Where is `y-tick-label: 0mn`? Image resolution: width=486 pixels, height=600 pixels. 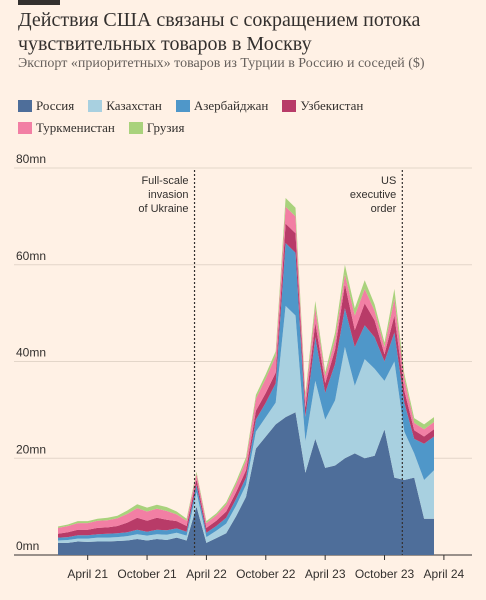 y-tick-label: 0mn is located at coordinates (27, 546).